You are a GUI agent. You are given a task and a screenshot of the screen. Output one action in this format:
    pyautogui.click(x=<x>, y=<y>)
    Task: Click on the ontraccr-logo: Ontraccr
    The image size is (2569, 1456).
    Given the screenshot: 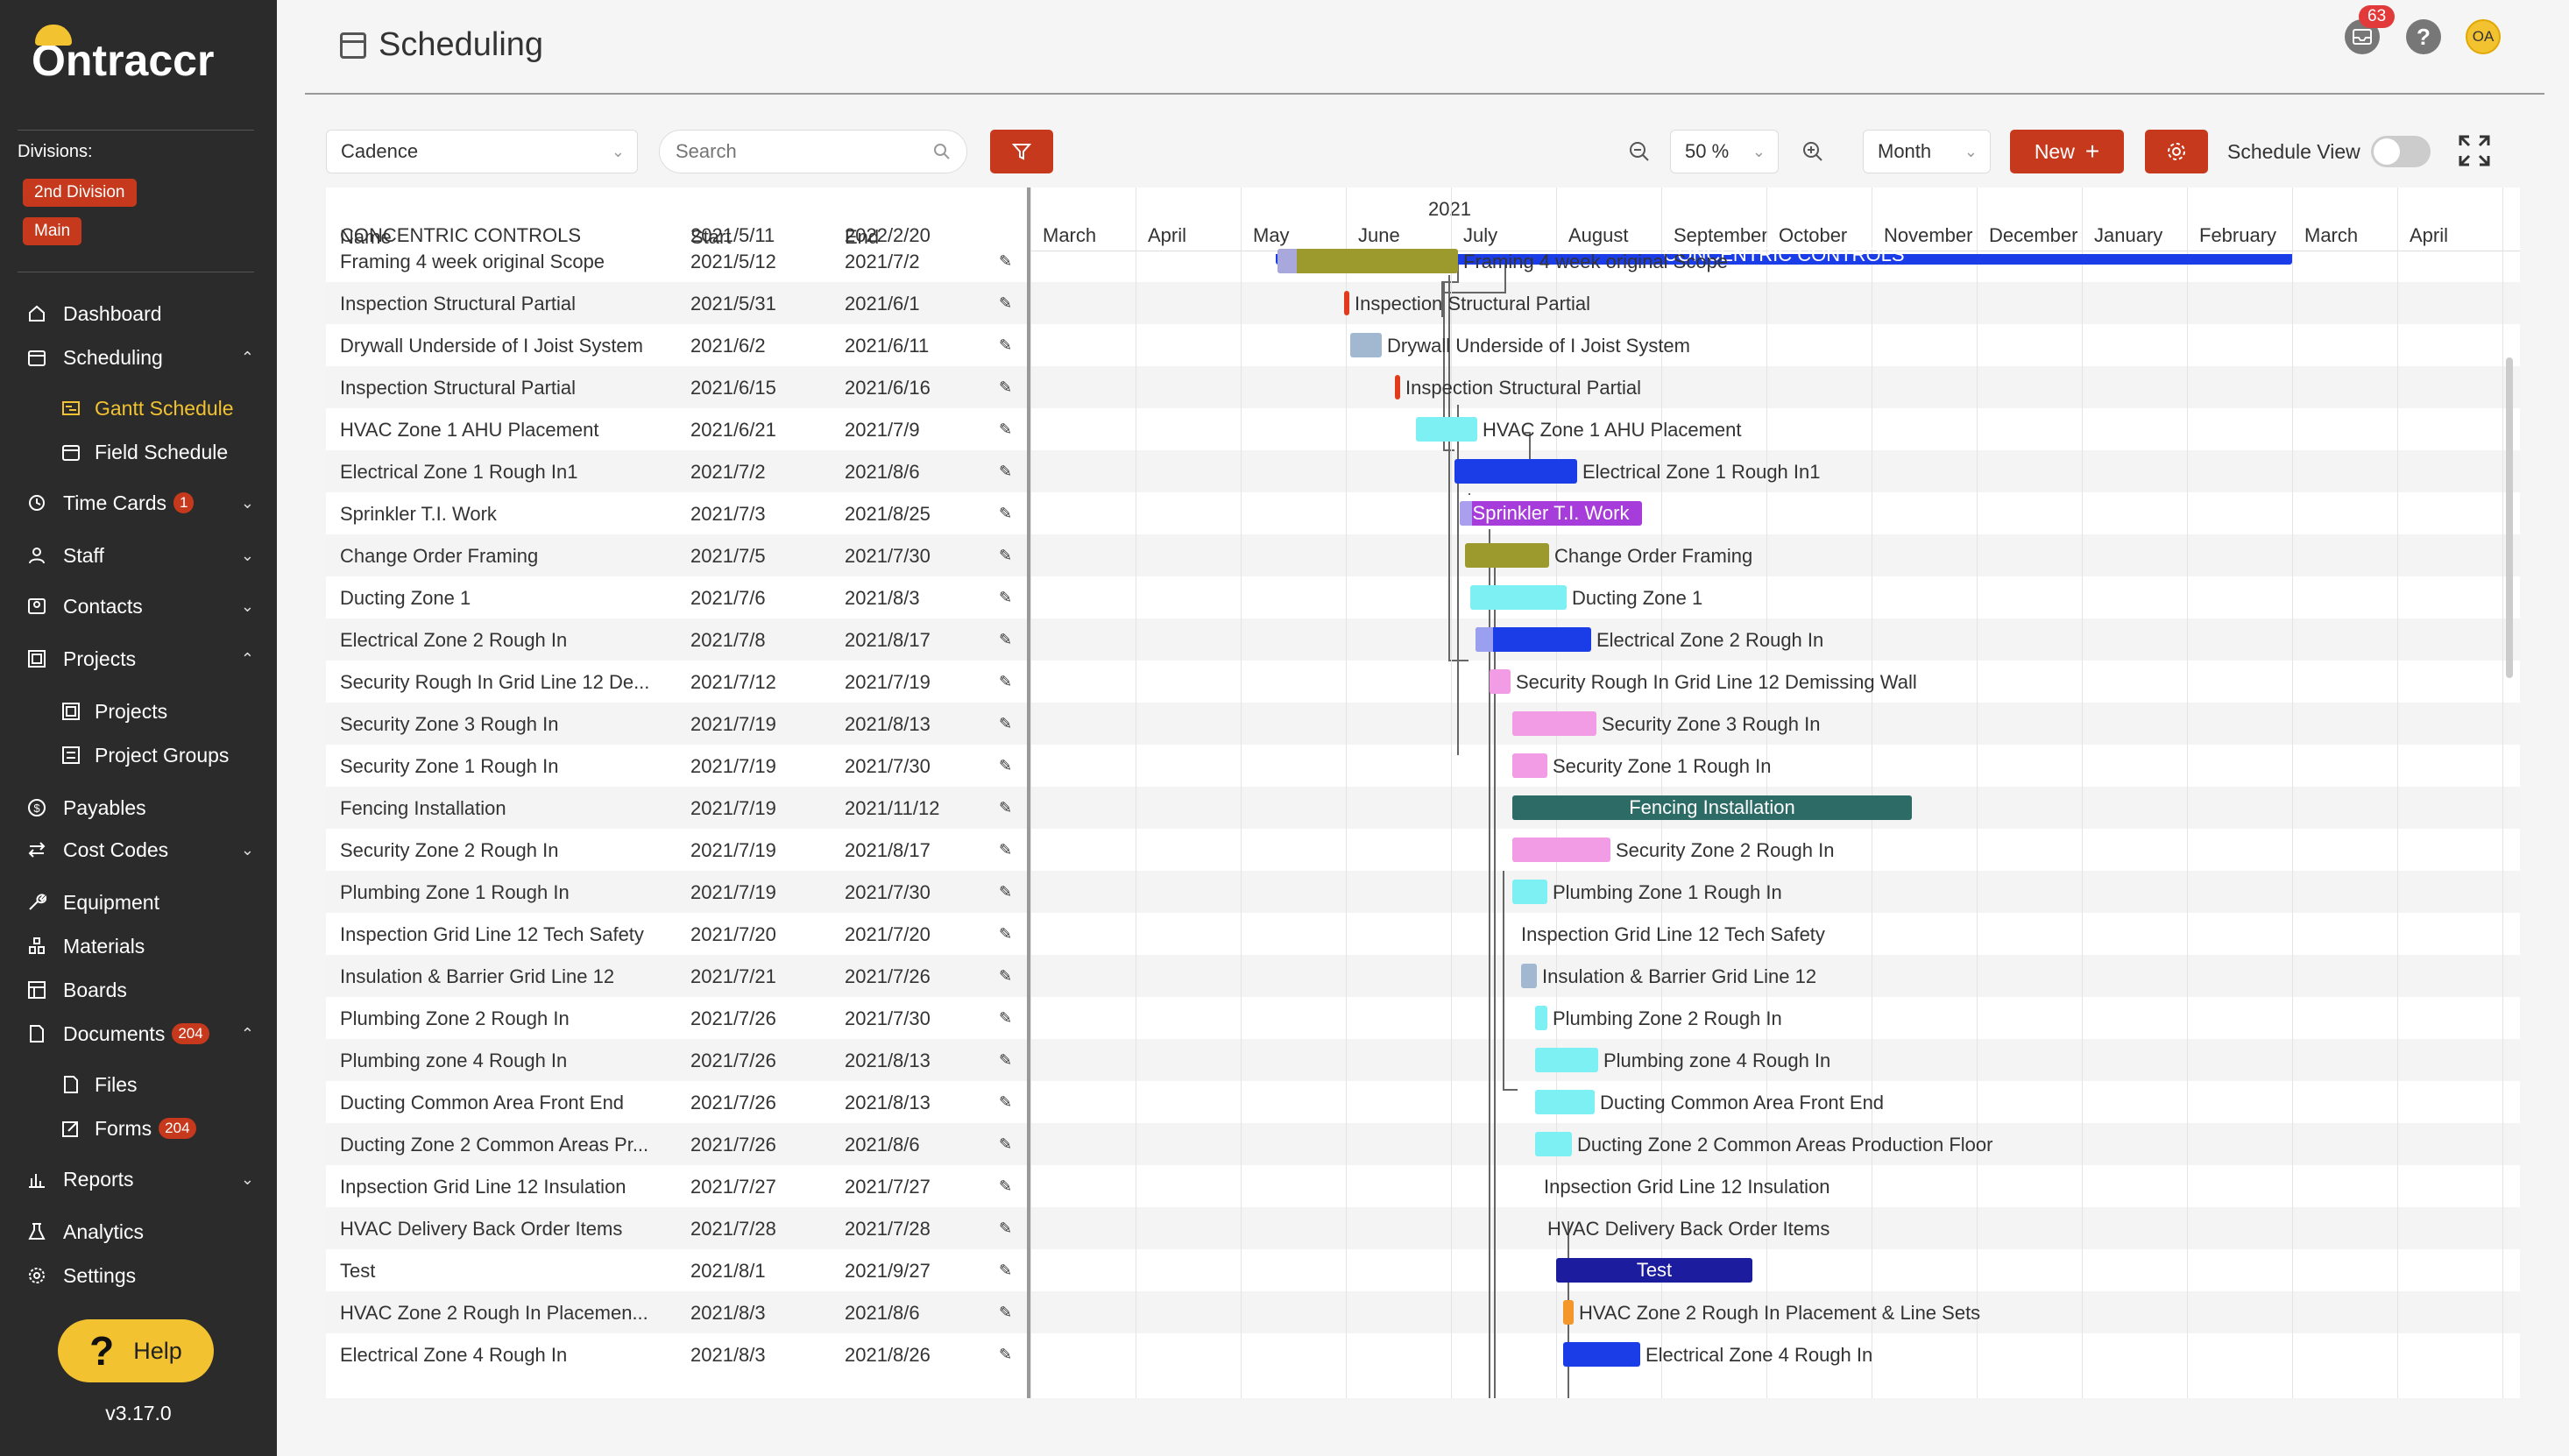 What is the action you would take?
    pyautogui.click(x=123, y=58)
    